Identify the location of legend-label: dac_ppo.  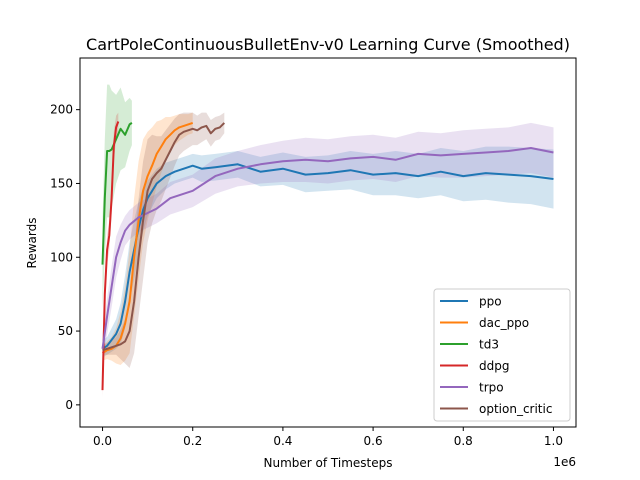
(504, 323).